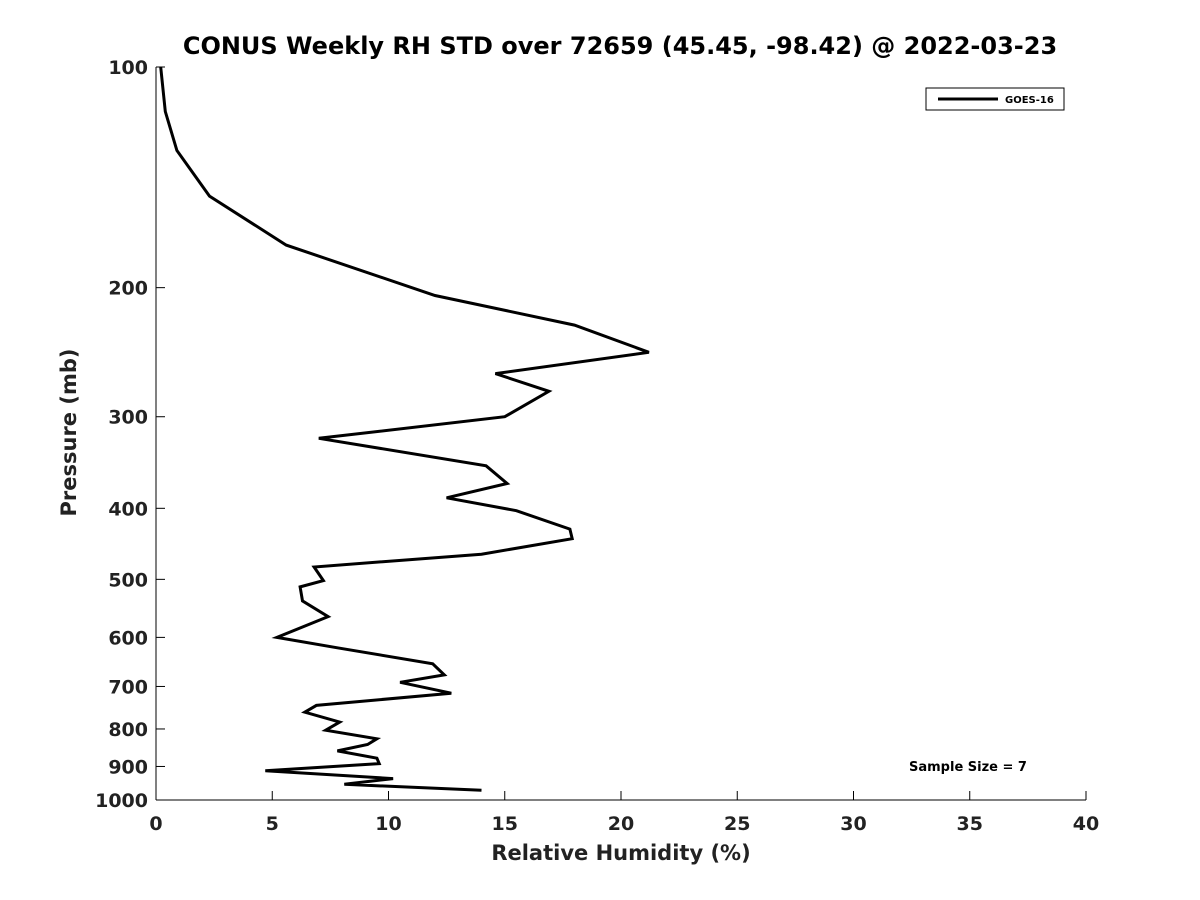 The image size is (1200, 900). Describe the element at coordinates (968, 767) in the screenshot. I see `sample-size-annotation: Sample Size = 7` at that location.